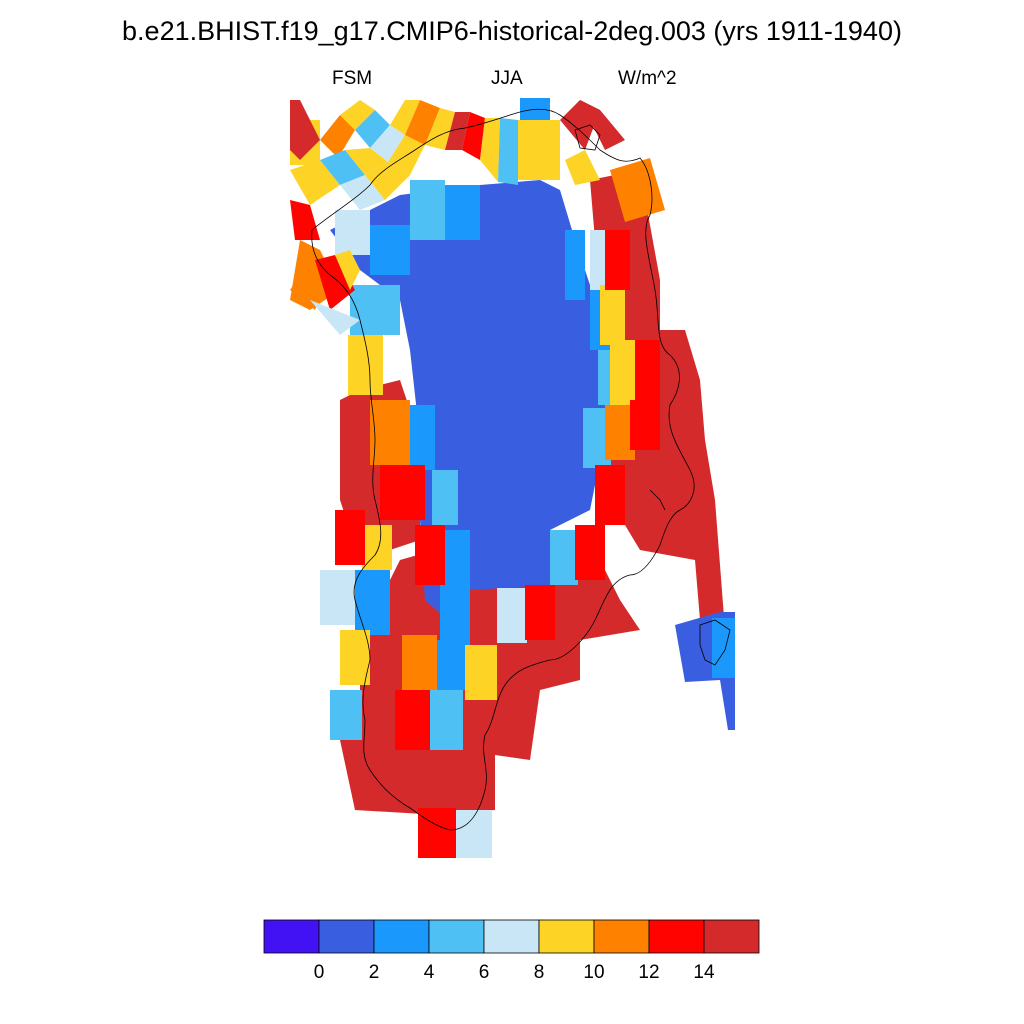 Image resolution: width=1024 pixels, height=1024 pixels. I want to click on colorbar-tick-label: 6, so click(484, 972).